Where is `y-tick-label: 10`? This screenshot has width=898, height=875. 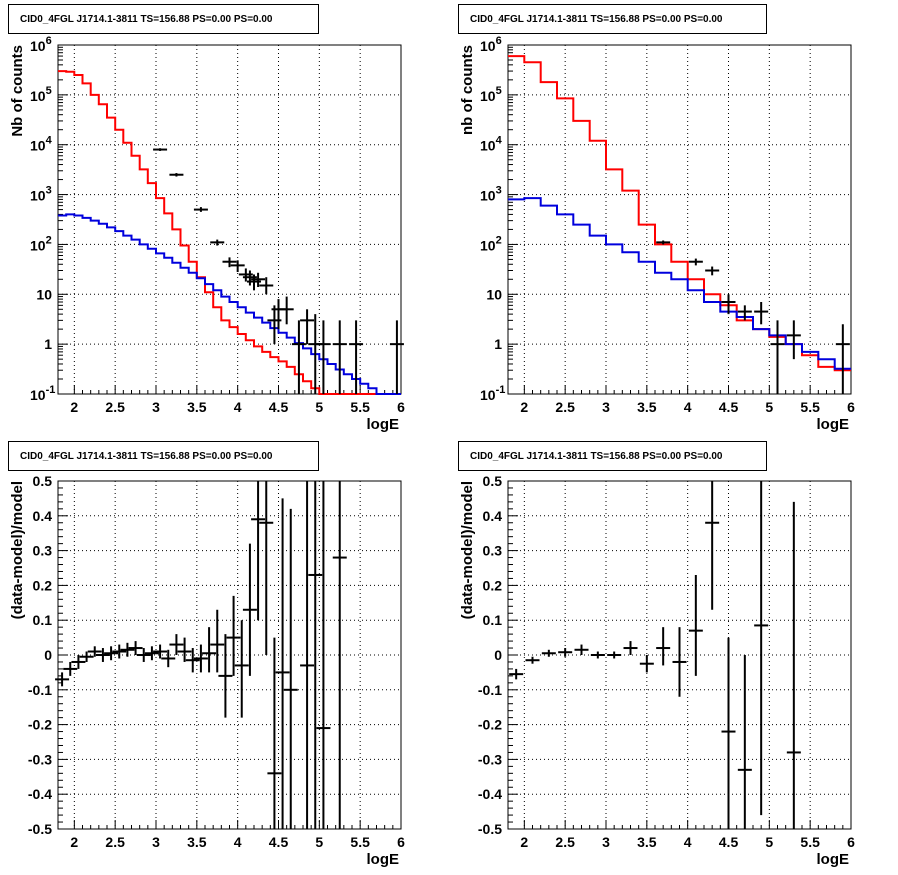
y-tick-label: 10 is located at coordinates (44, 294).